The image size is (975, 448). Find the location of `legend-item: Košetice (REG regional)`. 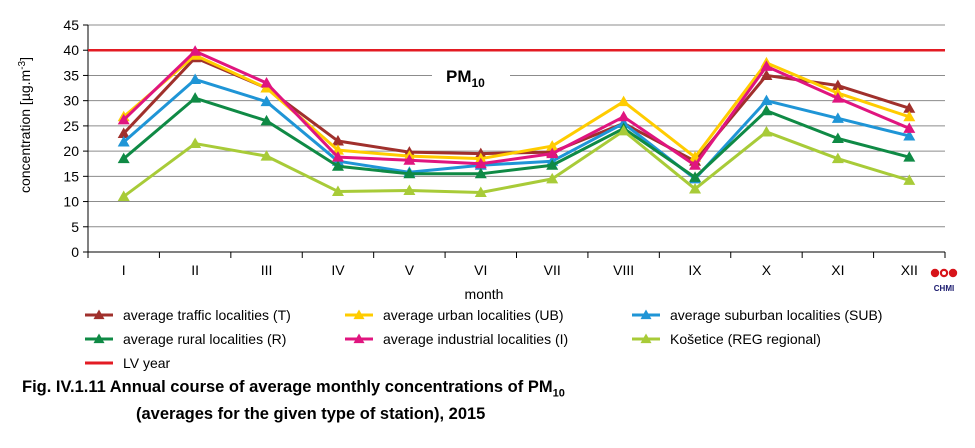

legend-item: Košetice (REG regional) is located at coordinates (726, 339).